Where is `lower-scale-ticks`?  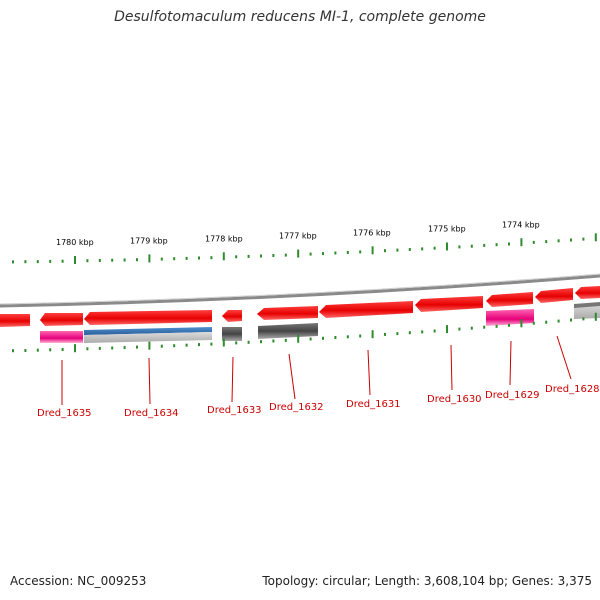 lower-scale-ticks is located at coordinates (304, 332).